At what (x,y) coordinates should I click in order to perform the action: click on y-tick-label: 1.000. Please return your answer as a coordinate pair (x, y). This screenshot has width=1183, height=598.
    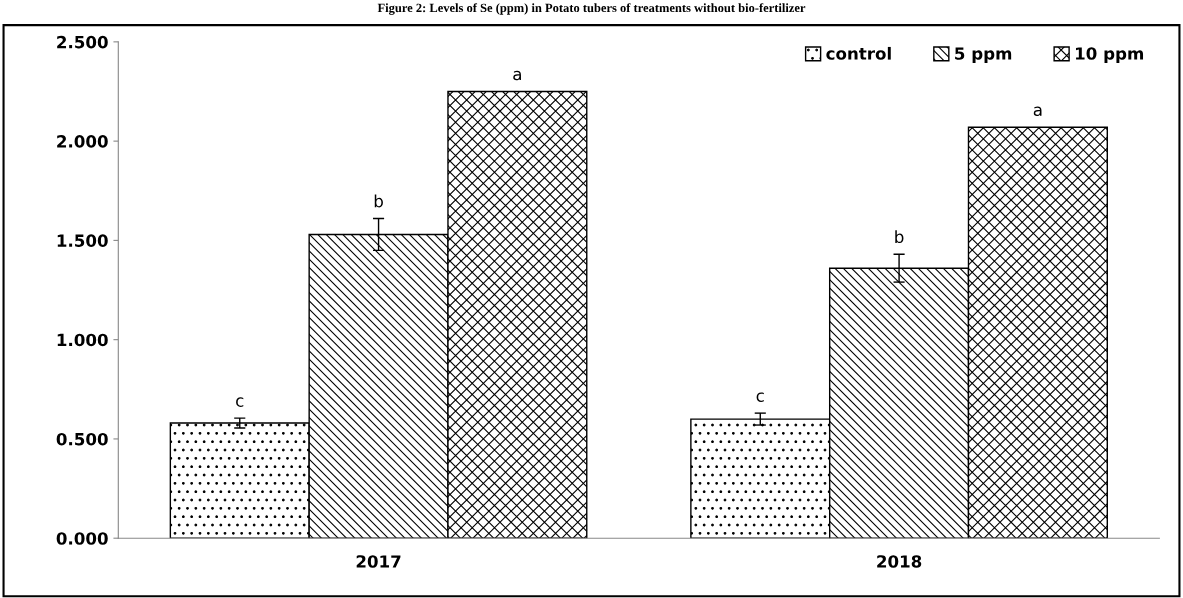
    Looking at the image, I should click on (82, 340).